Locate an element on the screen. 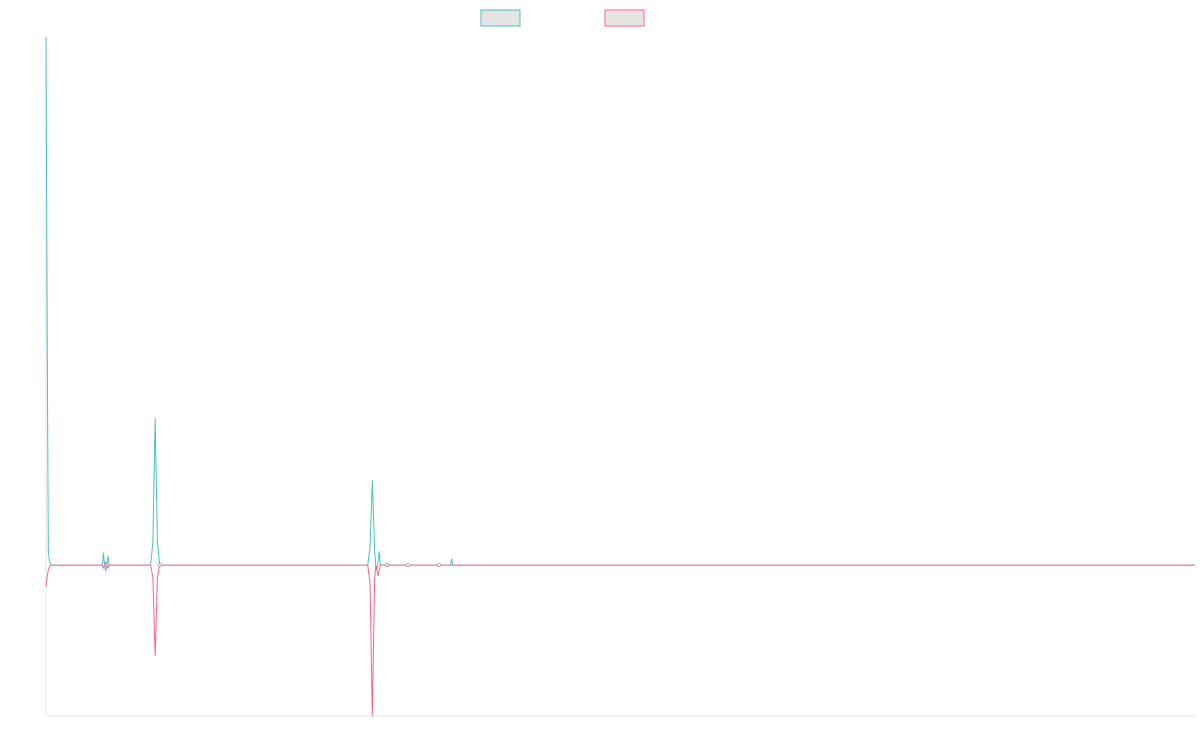  legend is located at coordinates (562, 18).